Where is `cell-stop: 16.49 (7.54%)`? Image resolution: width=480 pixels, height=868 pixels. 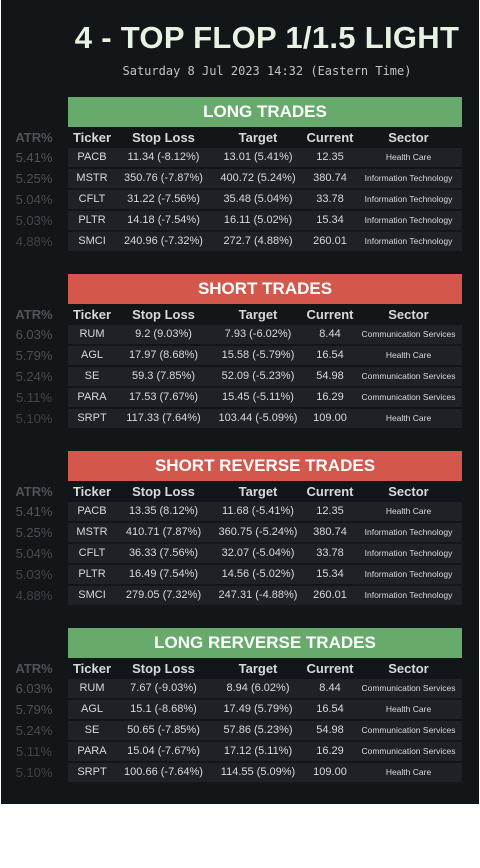
cell-stop: 16.49 (7.54%) is located at coordinates (163, 574).